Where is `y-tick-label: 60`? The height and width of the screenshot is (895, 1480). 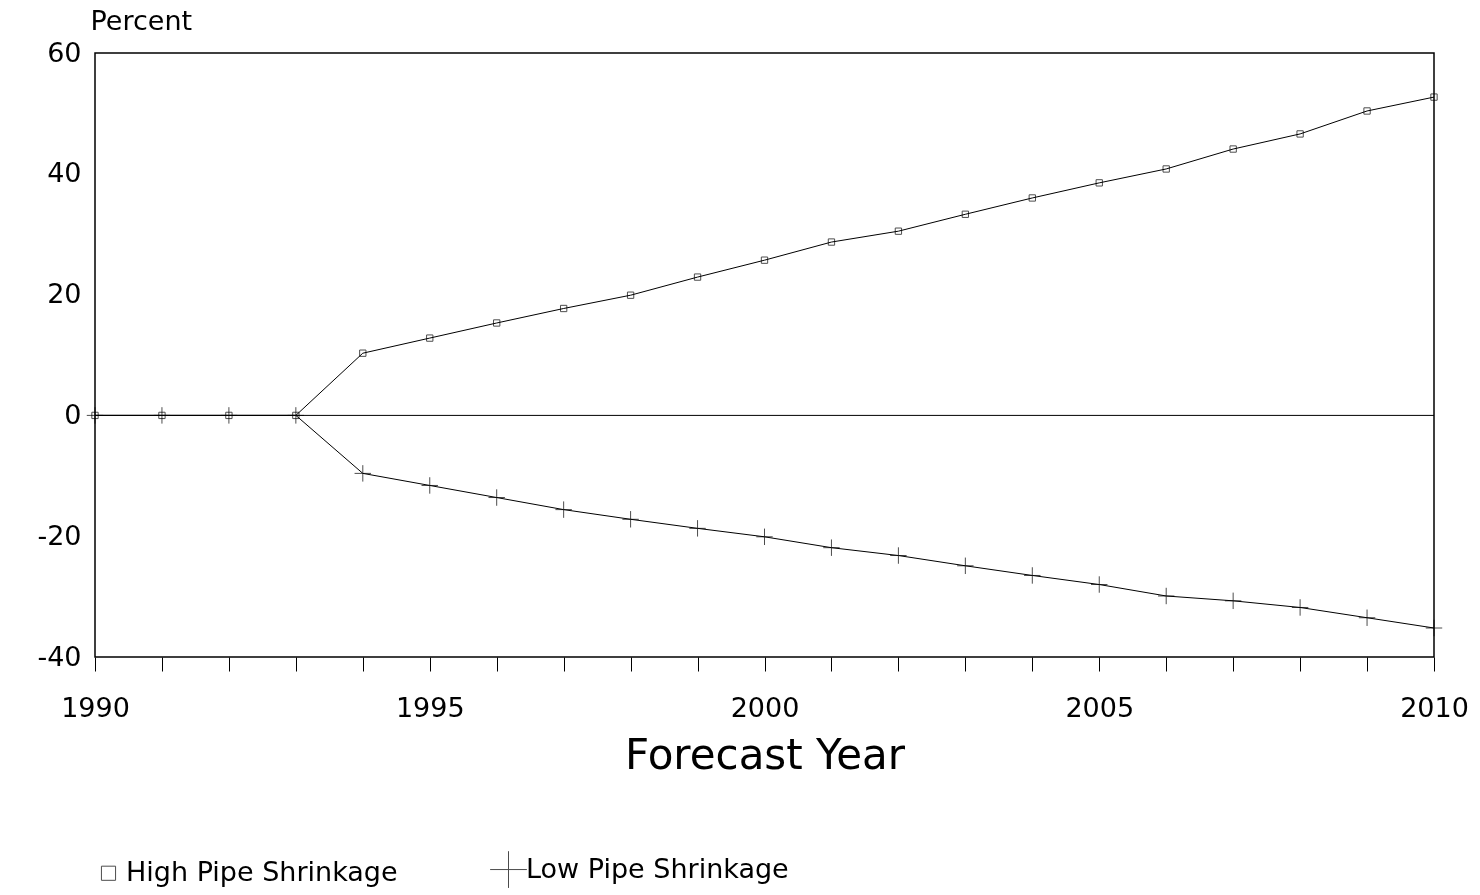 y-tick-label: 60 is located at coordinates (64, 52).